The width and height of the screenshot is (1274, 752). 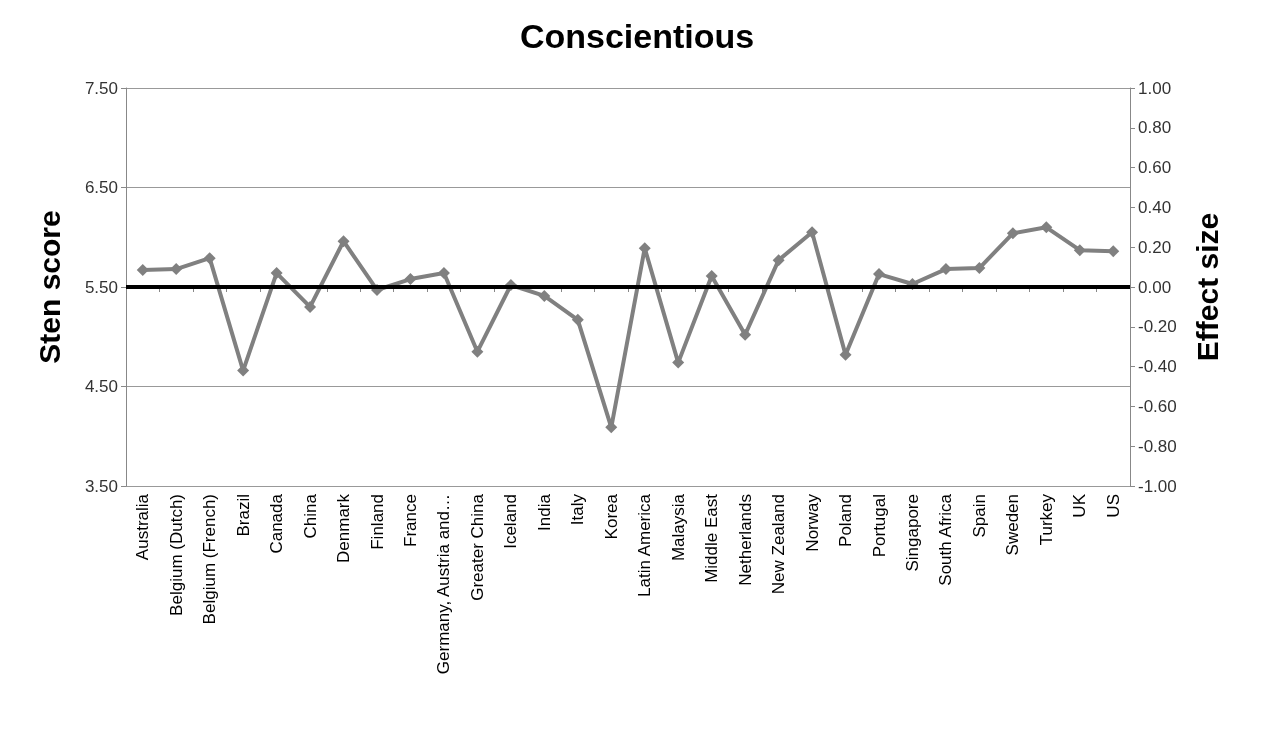 What do you see at coordinates (101, 486) in the screenshot?
I see `y-tick-label: 3.50` at bounding box center [101, 486].